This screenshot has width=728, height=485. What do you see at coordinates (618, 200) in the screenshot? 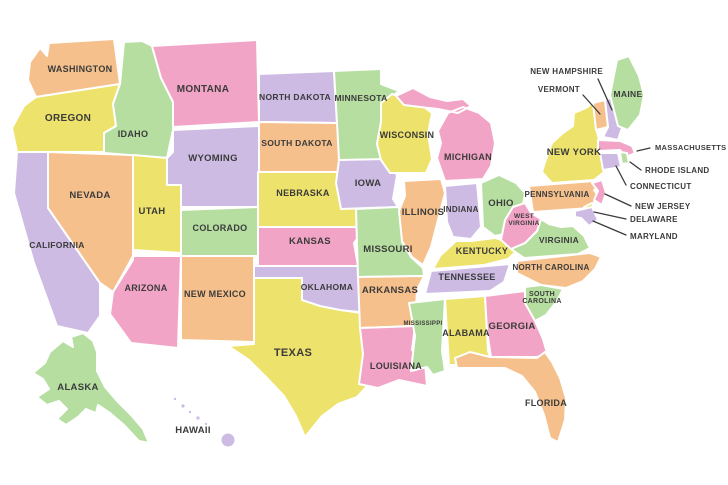
I see `leader-line-nj` at bounding box center [618, 200].